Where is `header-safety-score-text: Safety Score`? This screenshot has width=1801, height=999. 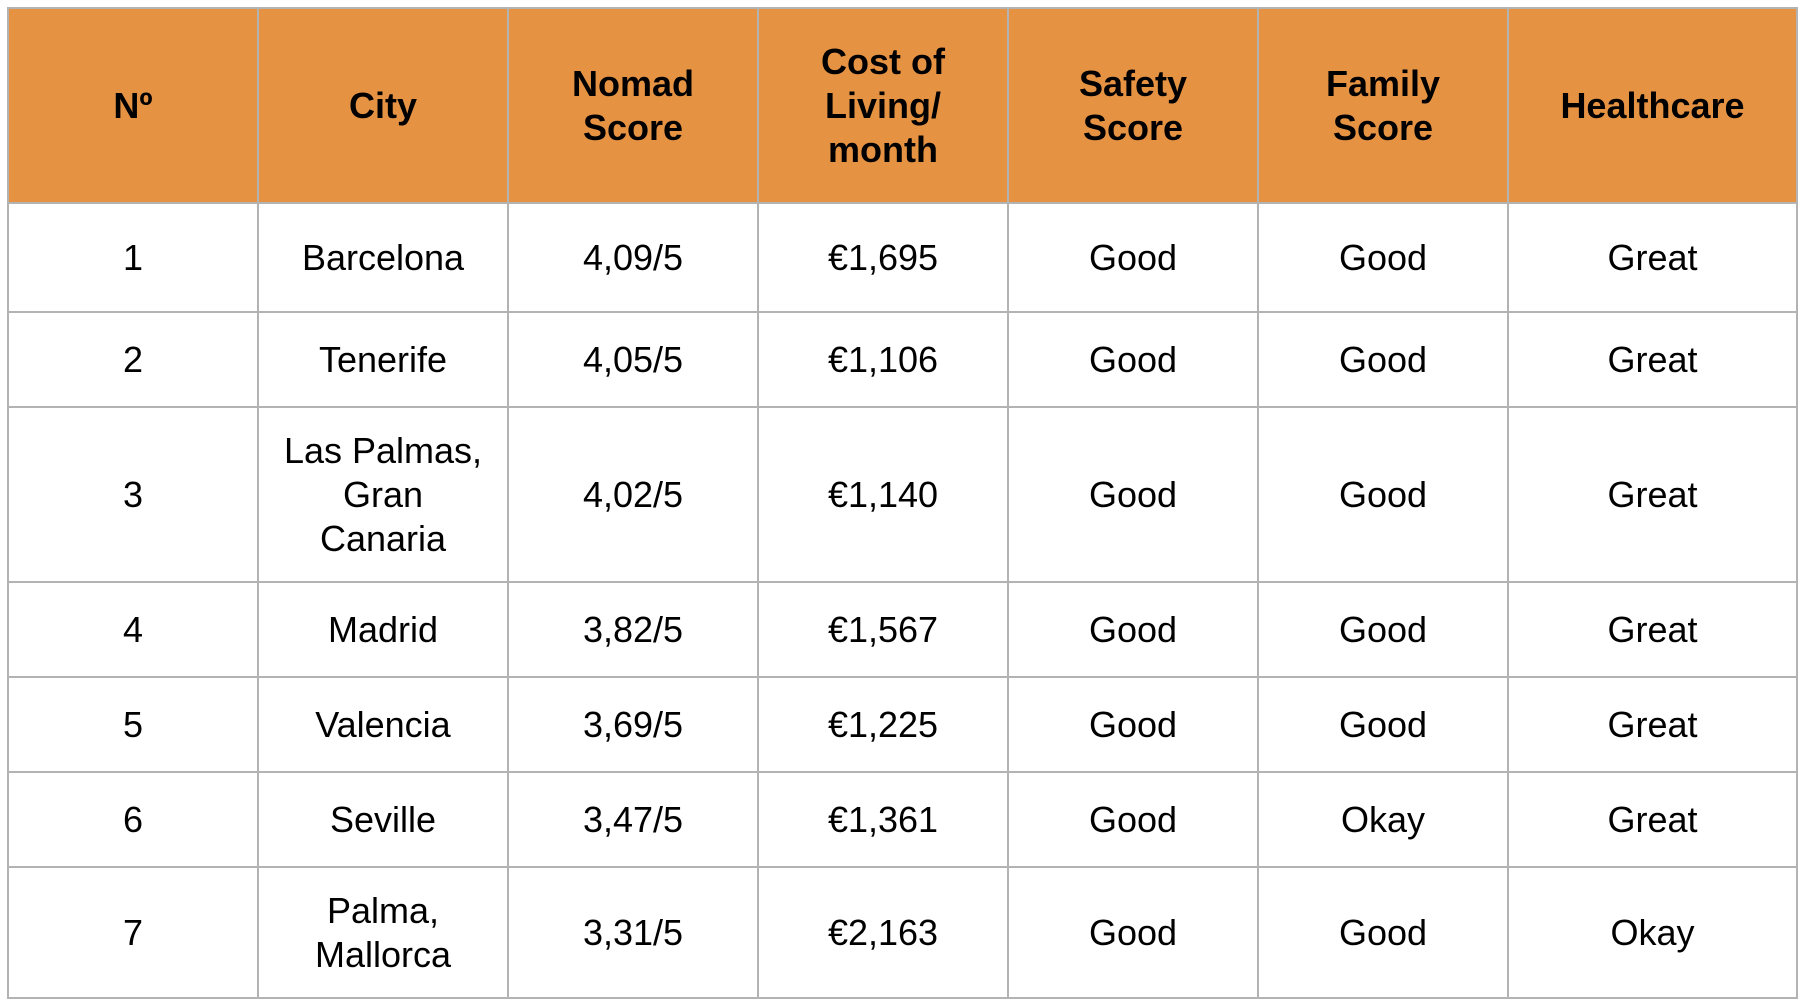
header-safety-score-text: Safety Score is located at coordinates (1133, 105).